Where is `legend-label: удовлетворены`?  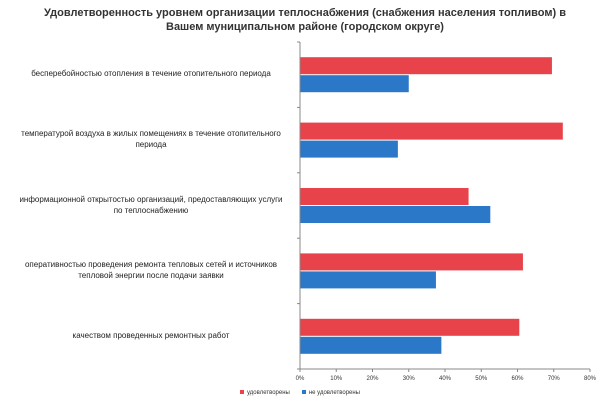
legend-label: удовлетворены is located at coordinates (268, 393).